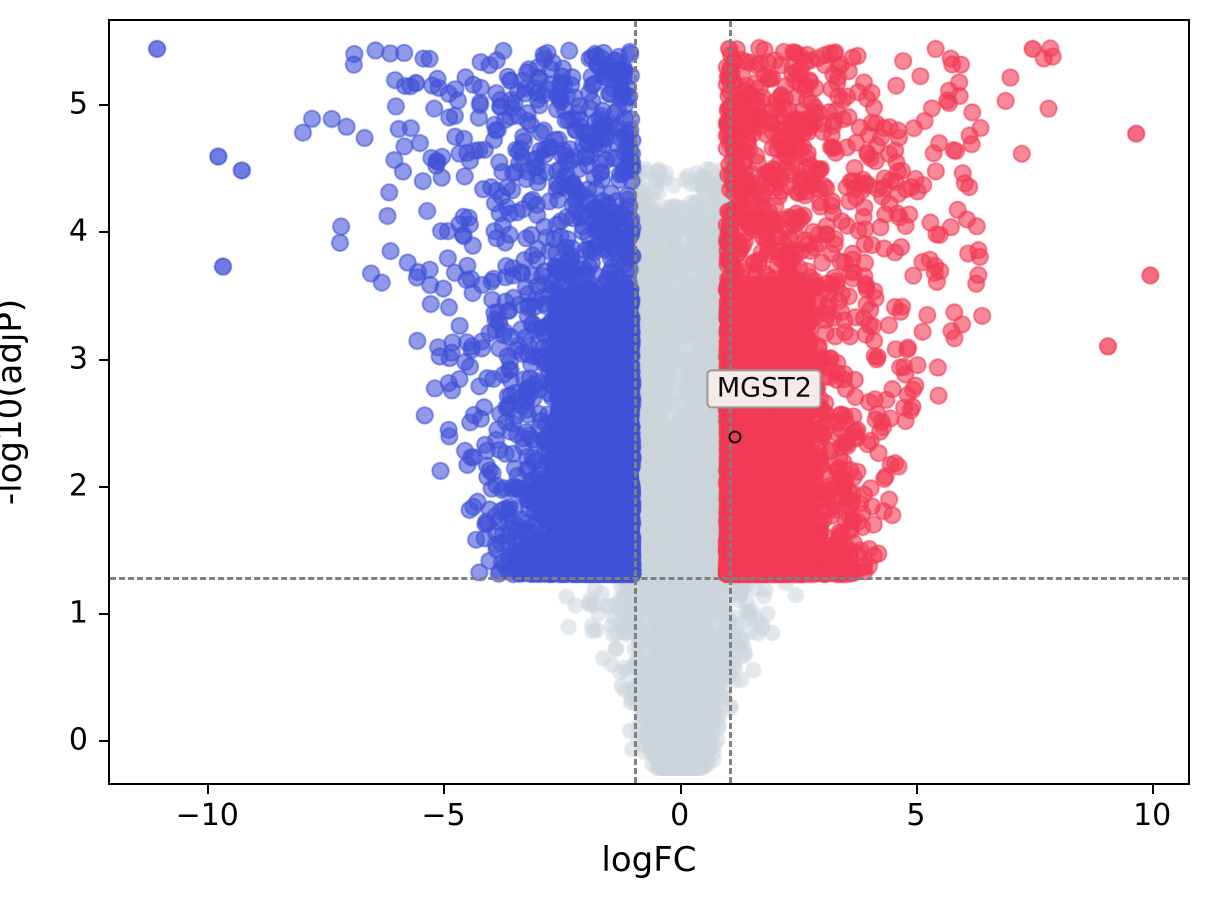 This screenshot has width=1211, height=906. Describe the element at coordinates (78, 740) in the screenshot. I see `y-tick-label: 0` at that location.